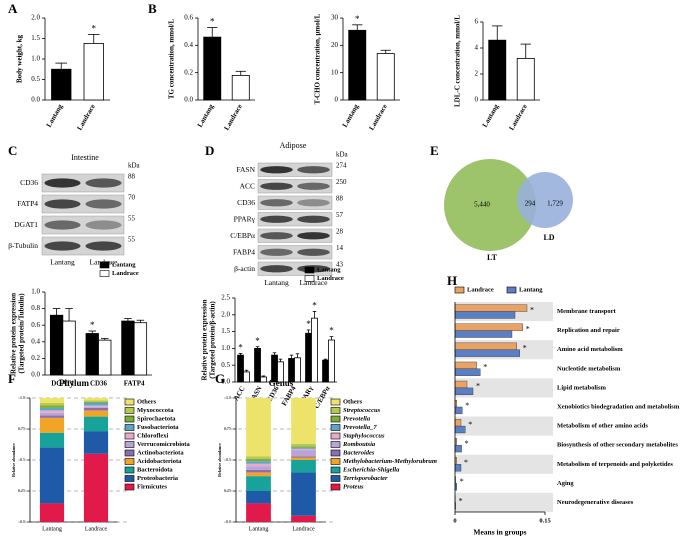  I want to click on y-axis-label: (Targeted protein/β-actin), so click(213, 340).